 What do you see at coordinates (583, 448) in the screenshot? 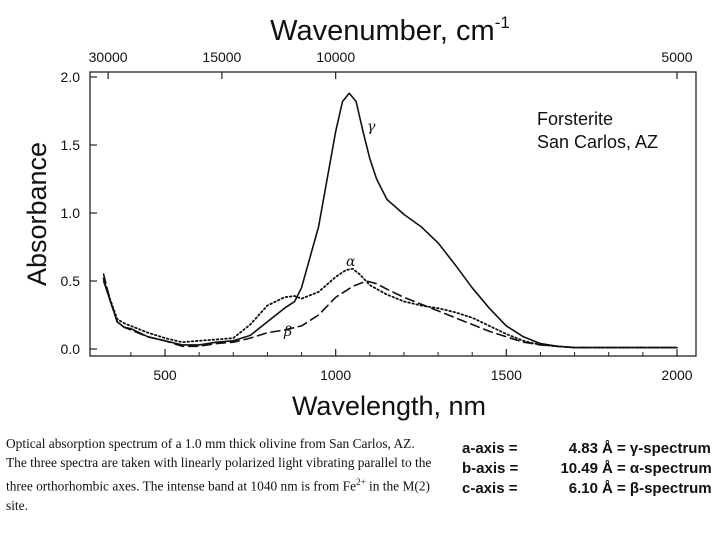
I see `axis-length: 4.83` at bounding box center [583, 448].